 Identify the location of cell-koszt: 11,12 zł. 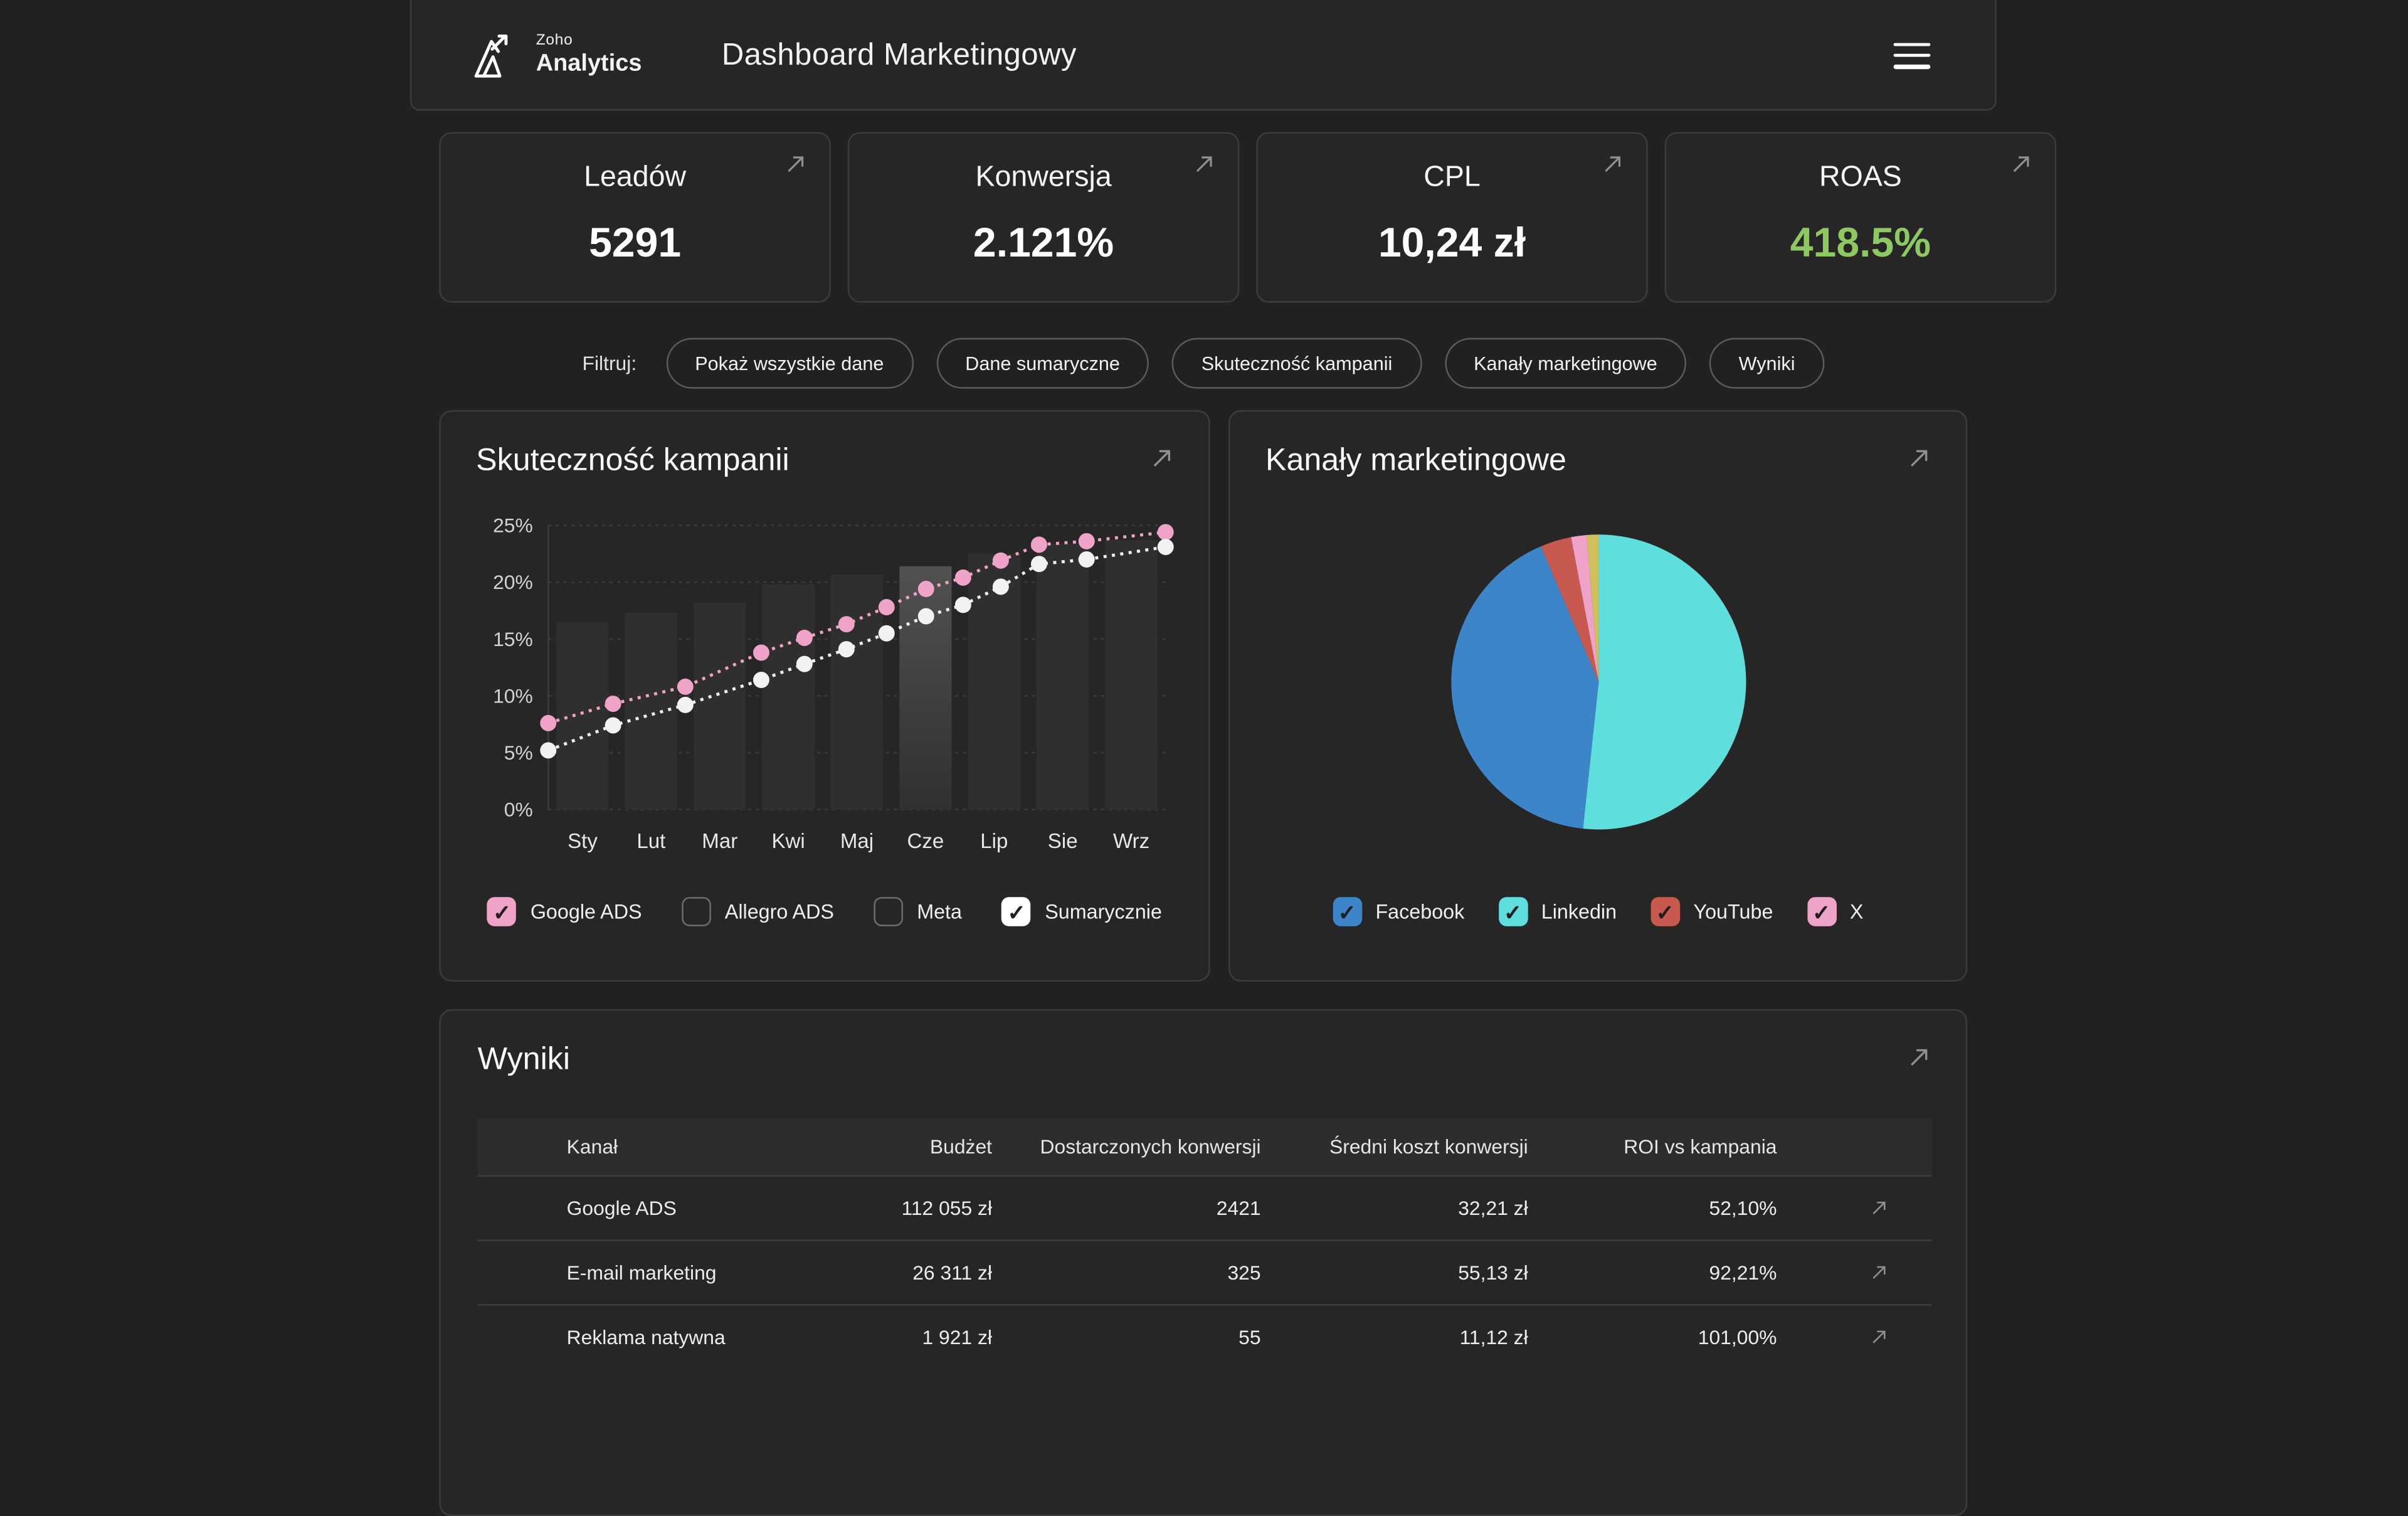
(1493, 1337).